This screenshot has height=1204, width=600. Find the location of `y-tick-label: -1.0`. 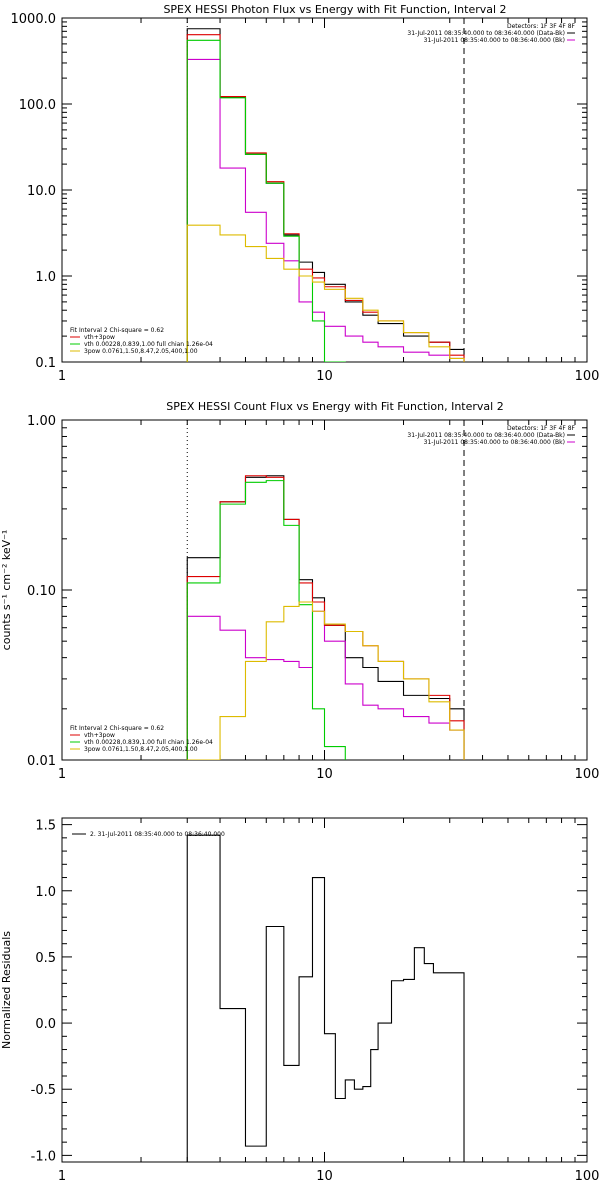

y-tick-label: -1.0 is located at coordinates (43, 1156).